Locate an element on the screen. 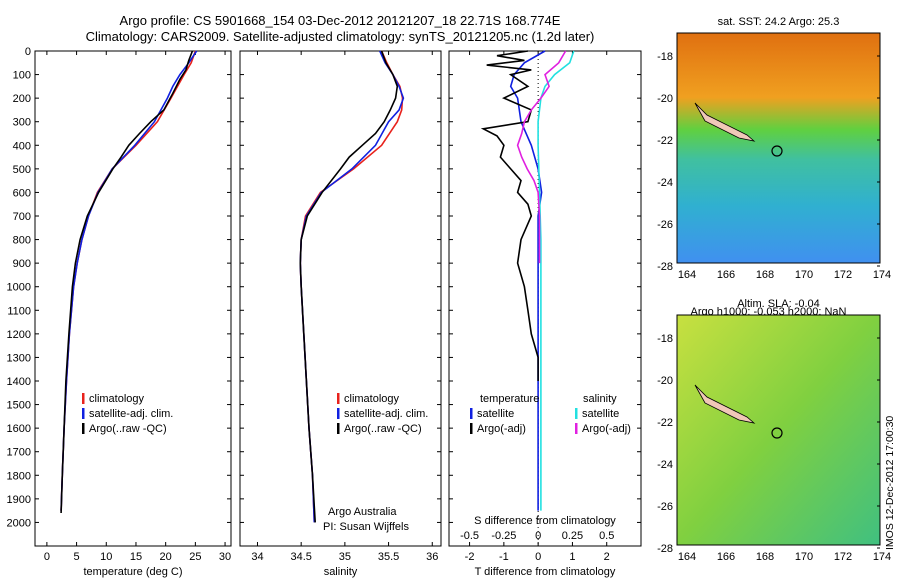  sdiff-tick-label: -0.5 is located at coordinates (469, 536).